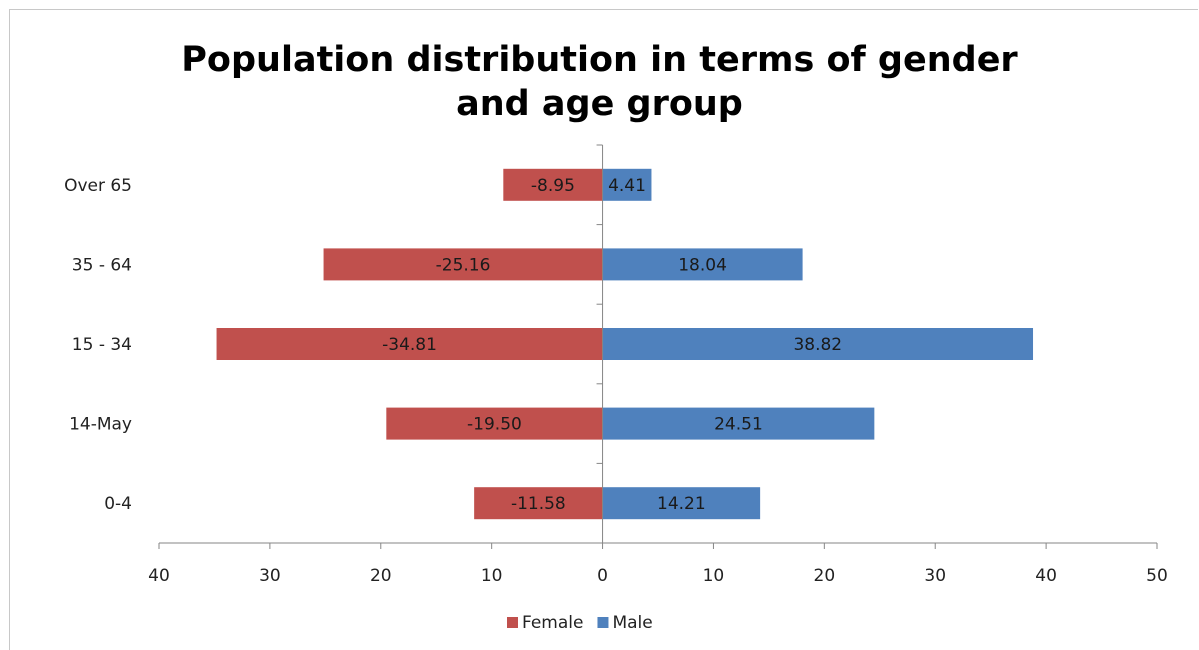  I want to click on chart-title-line-2: and age group, so click(599, 104).